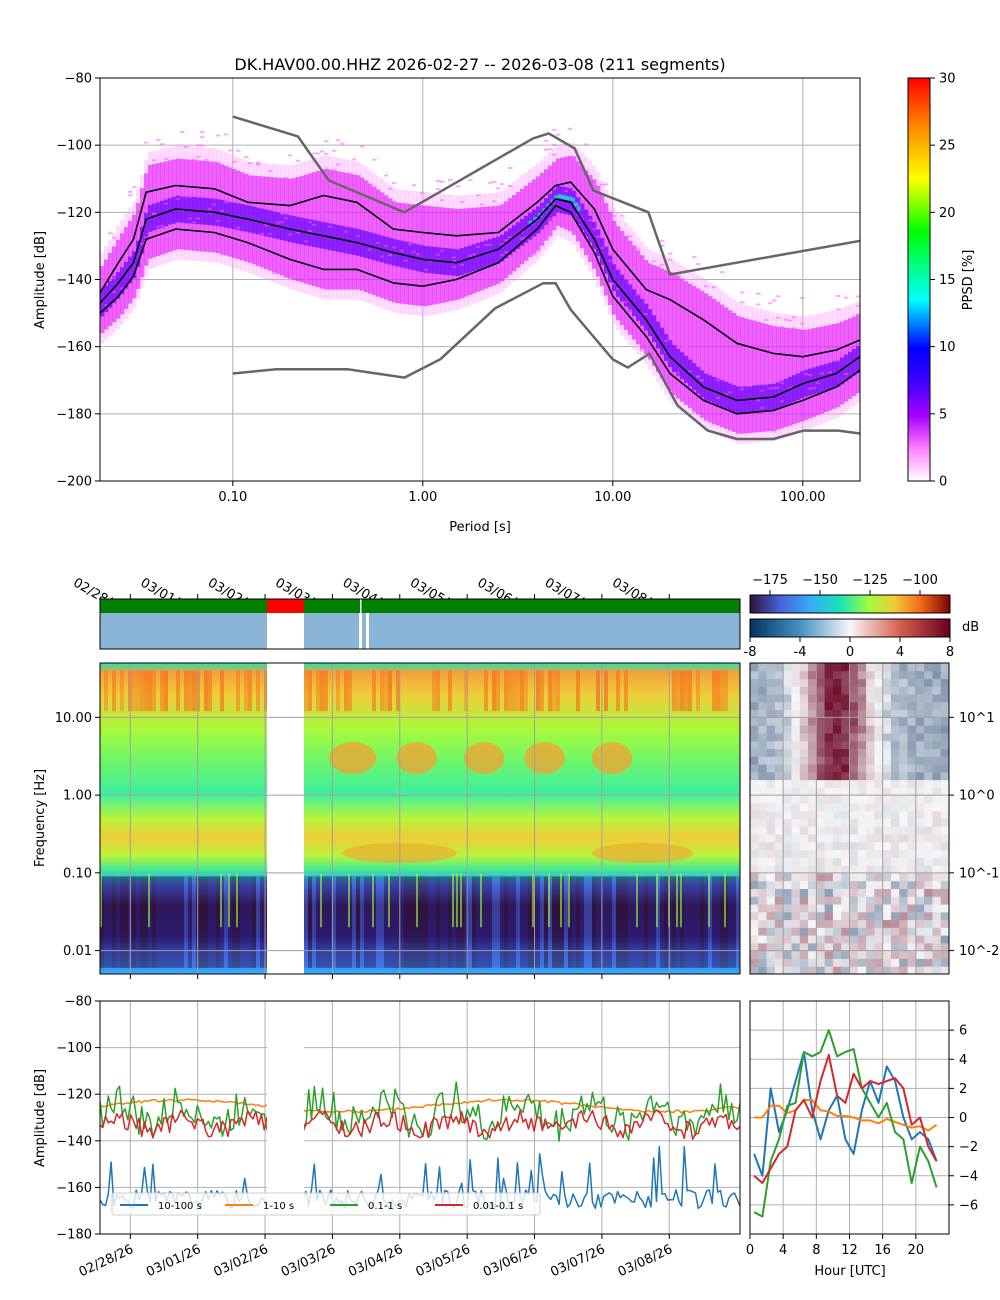 The width and height of the screenshot is (1000, 1300). What do you see at coordinates (546, 195) in the screenshot?
I see `ppsd-nhnm-curve` at bounding box center [546, 195].